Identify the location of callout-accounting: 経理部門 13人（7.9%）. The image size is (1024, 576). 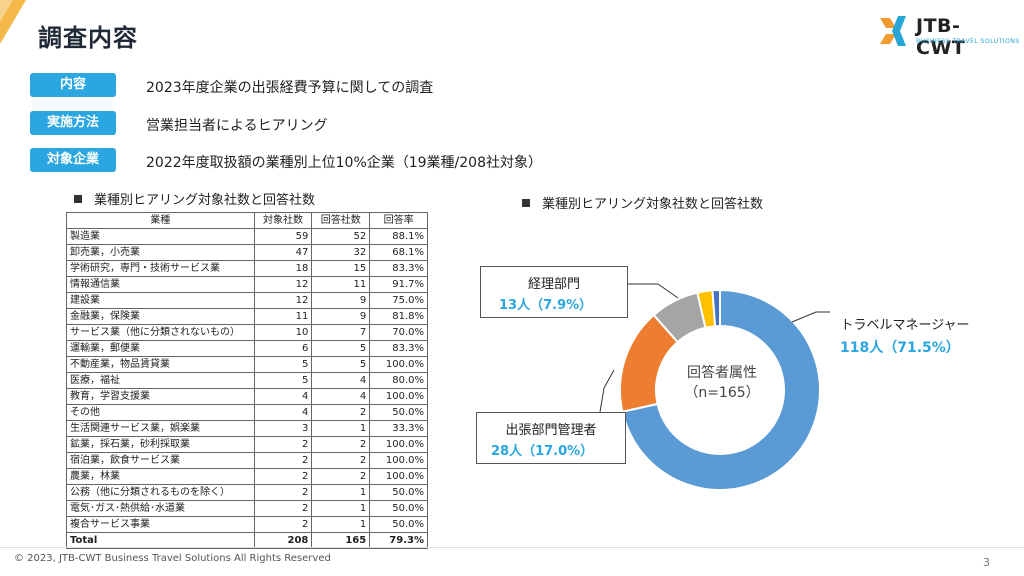
(554, 292).